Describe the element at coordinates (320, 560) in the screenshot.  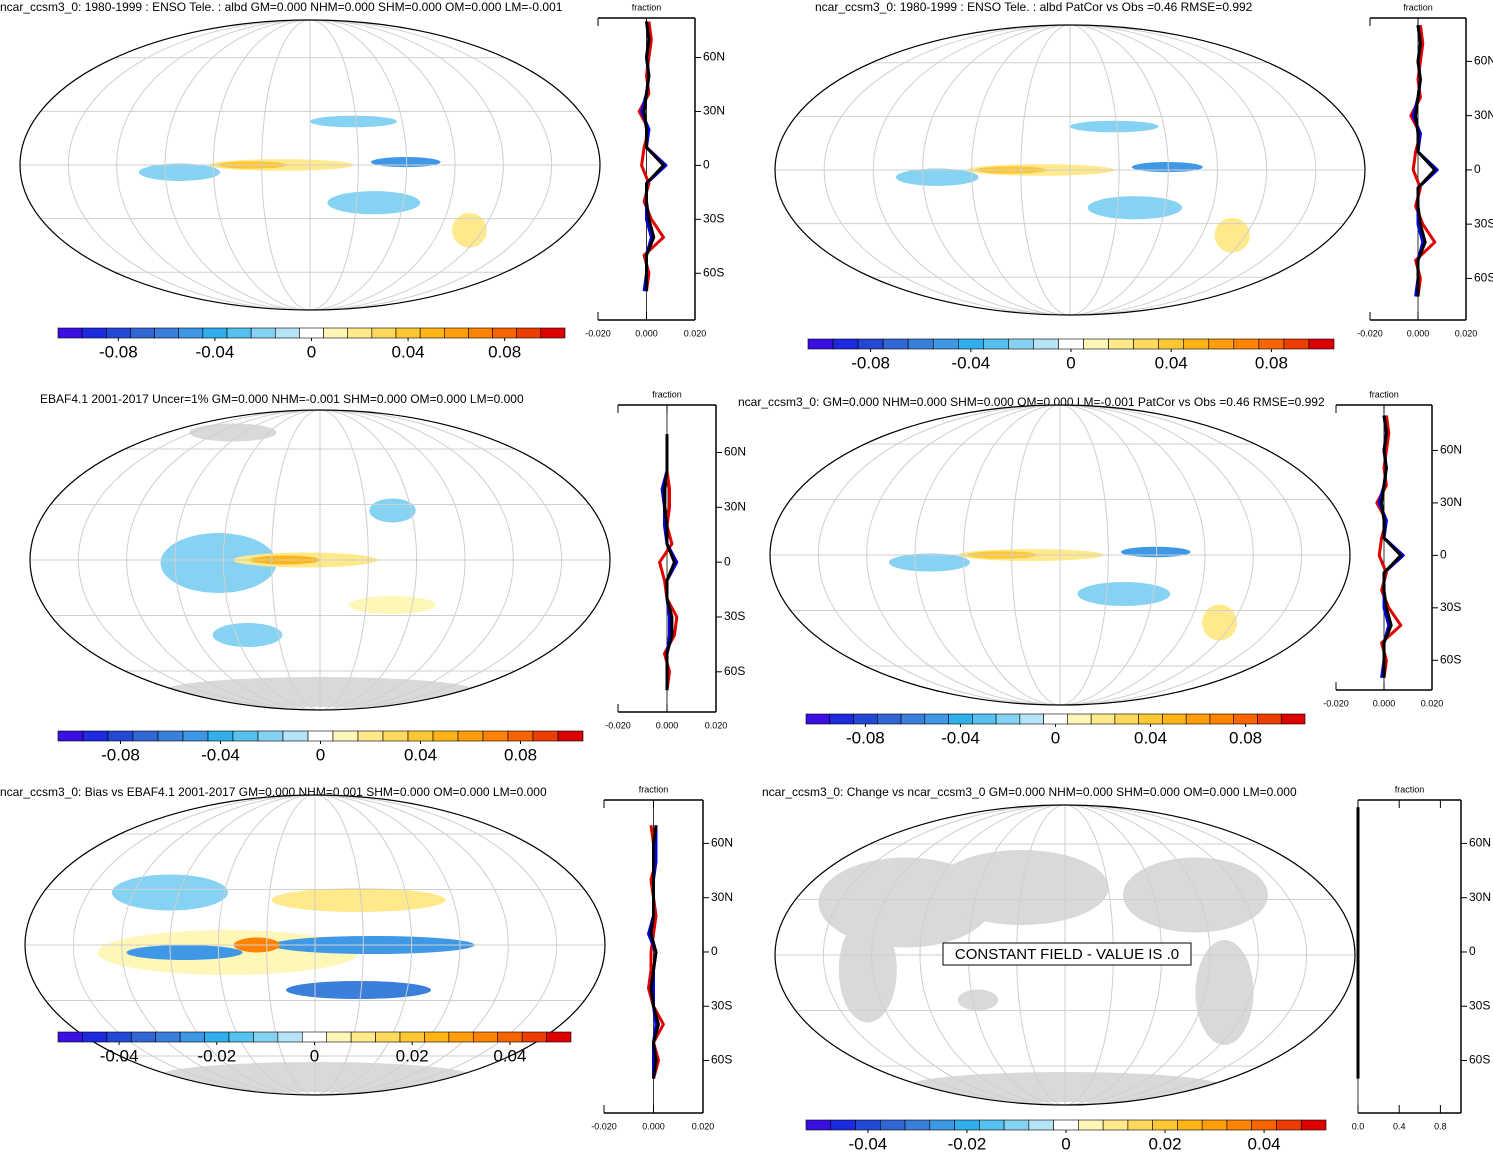
I see `map` at that location.